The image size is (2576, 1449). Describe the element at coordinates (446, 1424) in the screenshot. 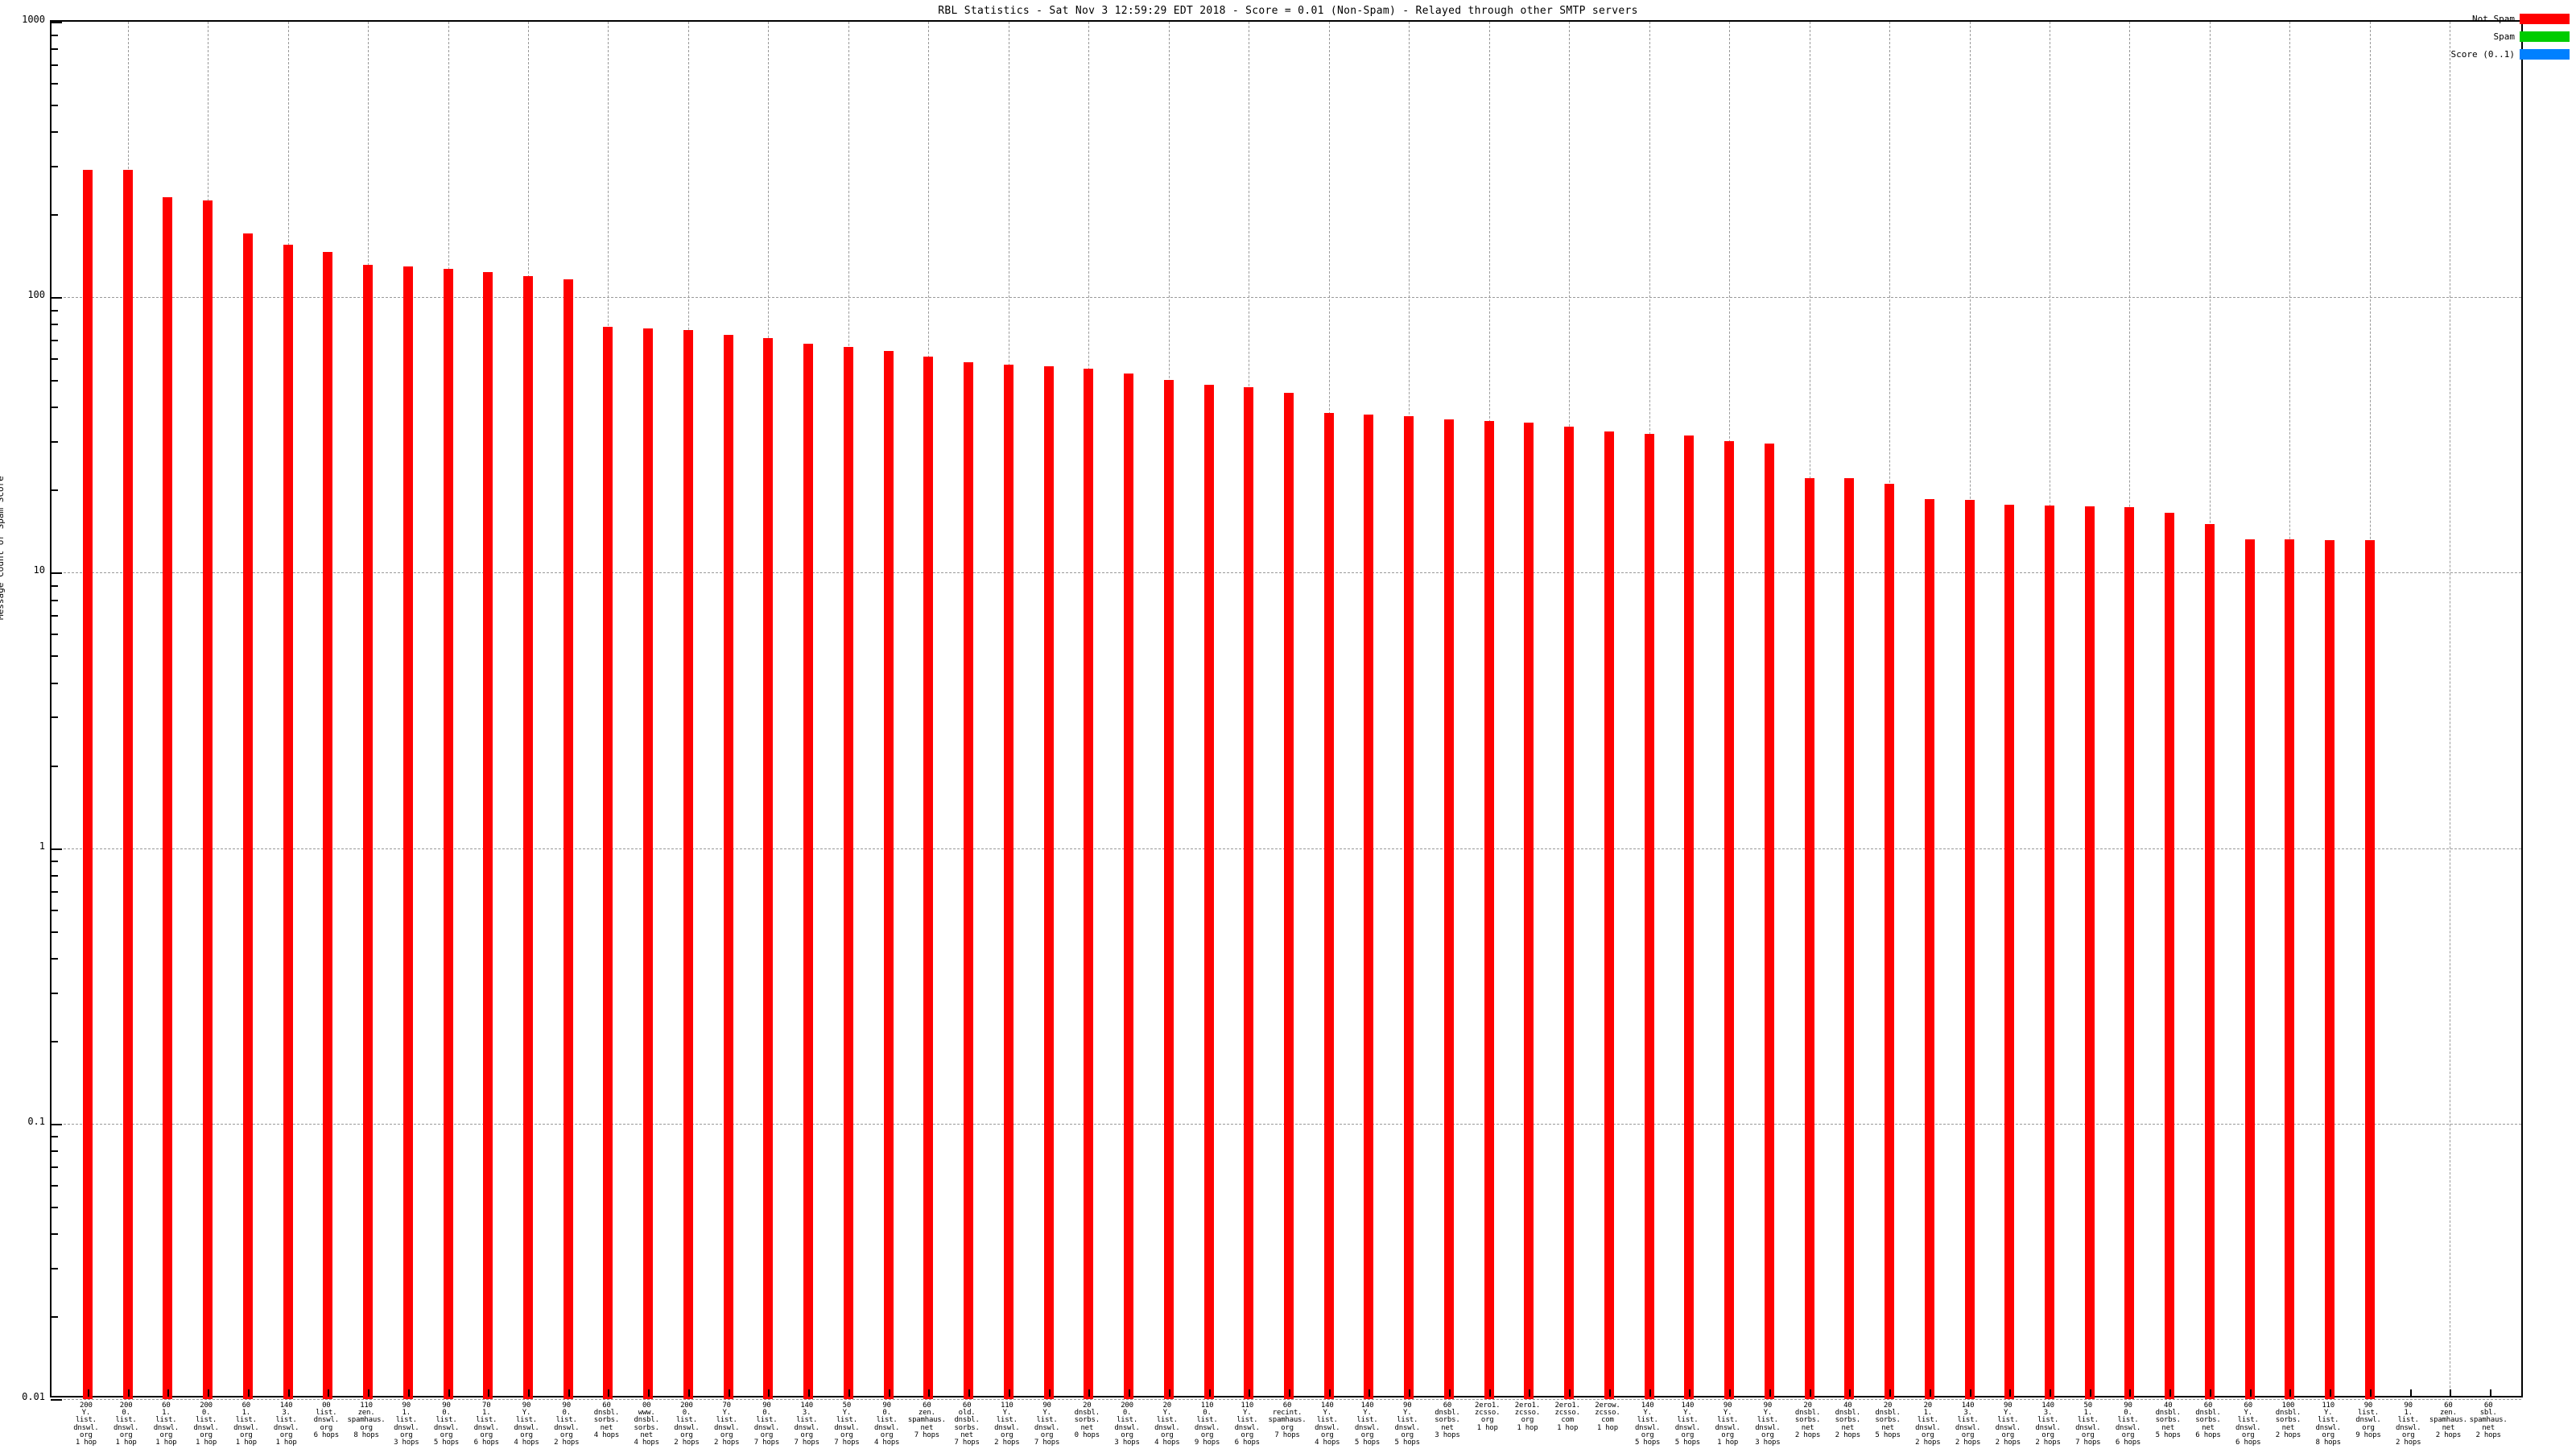

I see `x-axis-tick-label: 90 0. list. dnswl. org 5 hops` at that location.